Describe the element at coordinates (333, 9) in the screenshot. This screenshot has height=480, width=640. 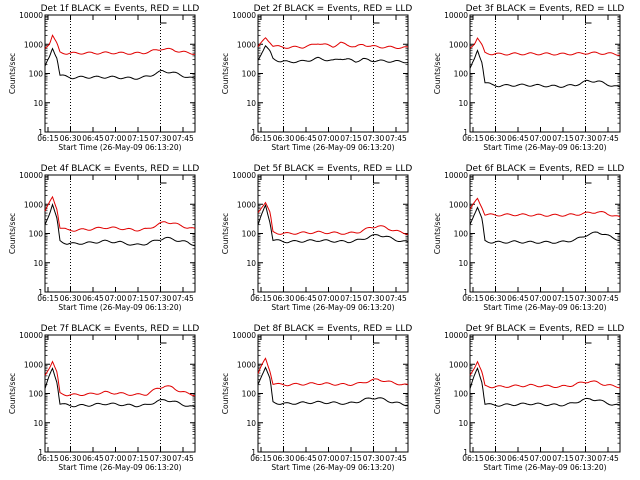
I see `chart-title: Det 2f BLACK = Events, RED = LLD` at that location.